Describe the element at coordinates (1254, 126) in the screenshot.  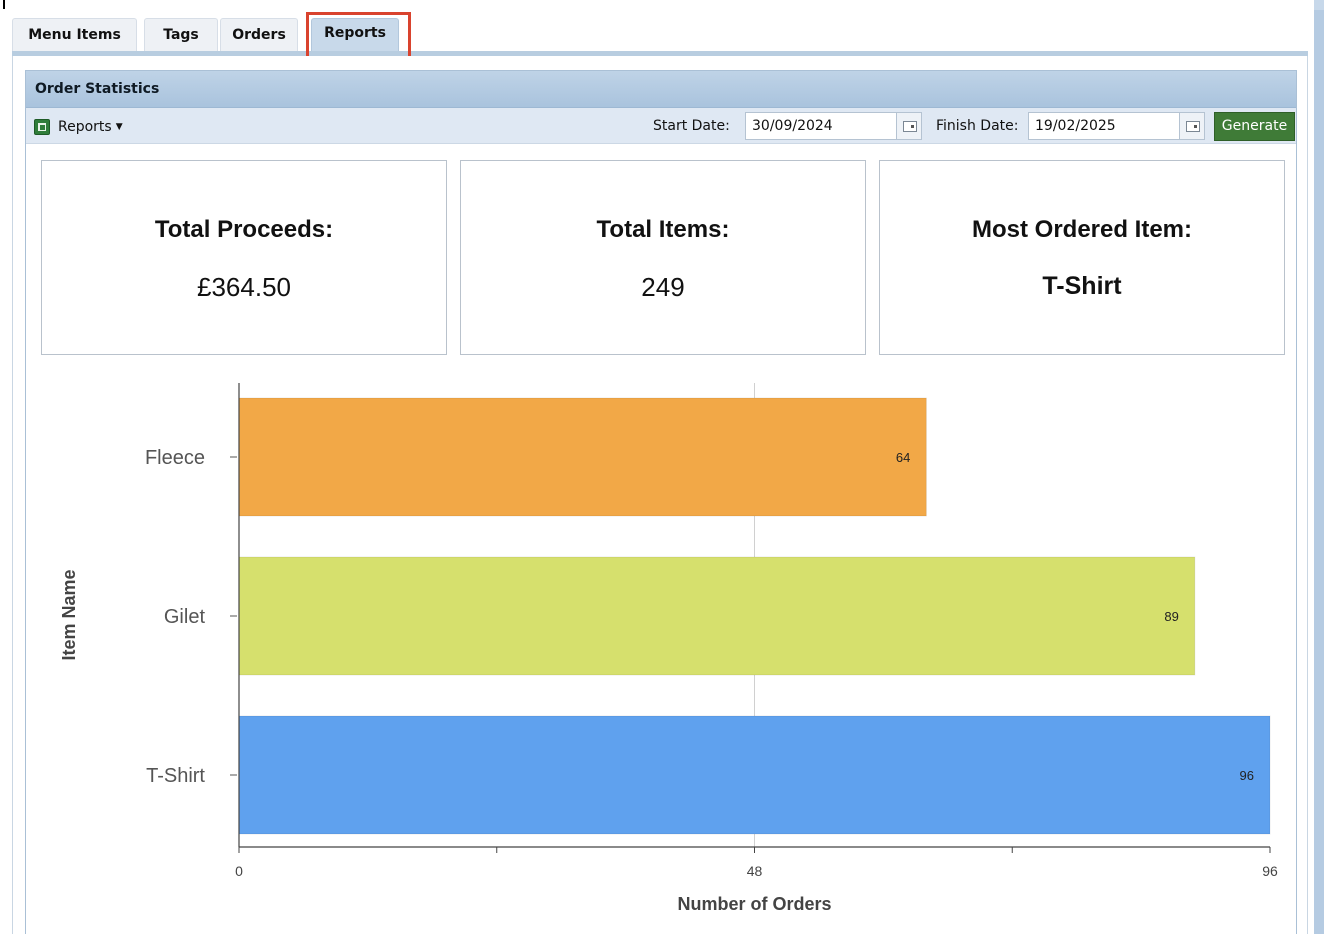
I see `generate-button: Generate` at that location.